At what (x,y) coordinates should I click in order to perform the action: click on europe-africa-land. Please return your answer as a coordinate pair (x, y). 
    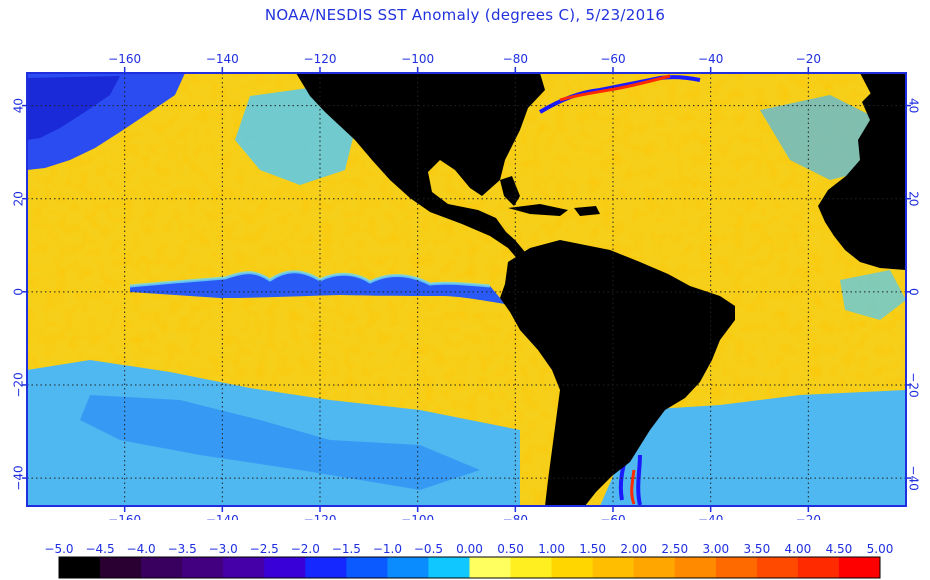
    Looking at the image, I should click on (862, 171).